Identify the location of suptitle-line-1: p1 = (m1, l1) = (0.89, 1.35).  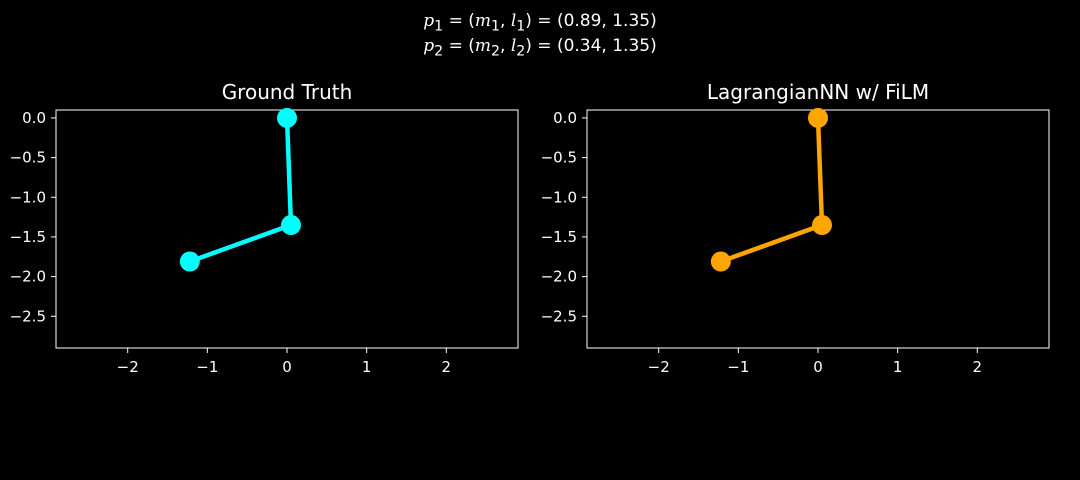
(540, 23).